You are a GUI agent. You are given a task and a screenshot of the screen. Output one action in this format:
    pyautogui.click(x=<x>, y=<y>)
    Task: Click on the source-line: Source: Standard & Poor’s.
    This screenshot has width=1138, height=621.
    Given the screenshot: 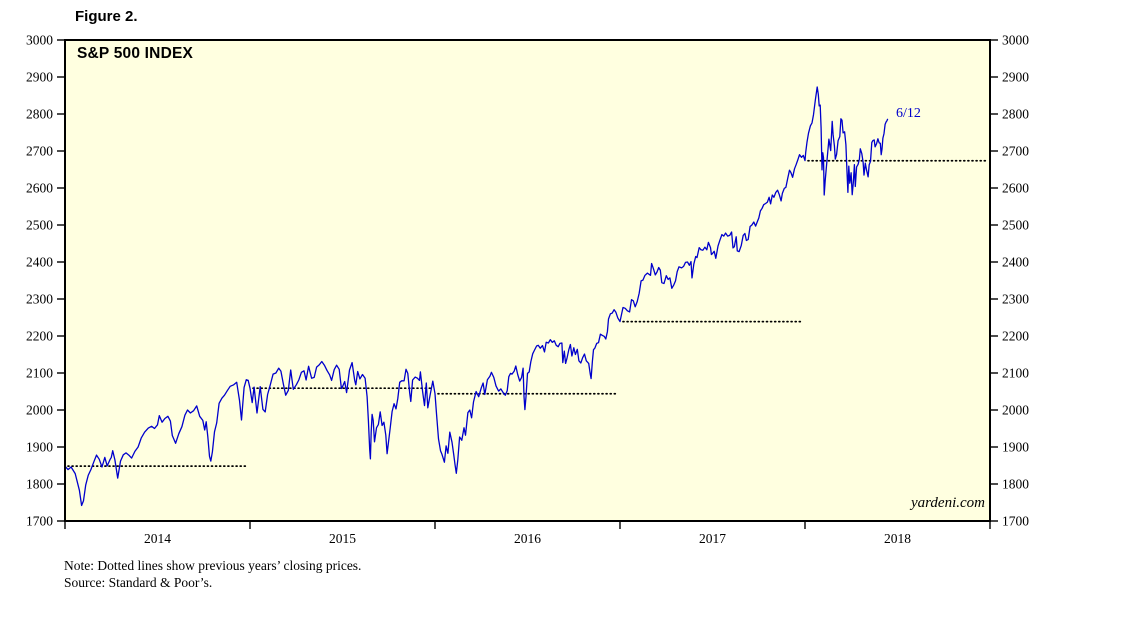 What is the action you would take?
    pyautogui.click(x=138, y=582)
    